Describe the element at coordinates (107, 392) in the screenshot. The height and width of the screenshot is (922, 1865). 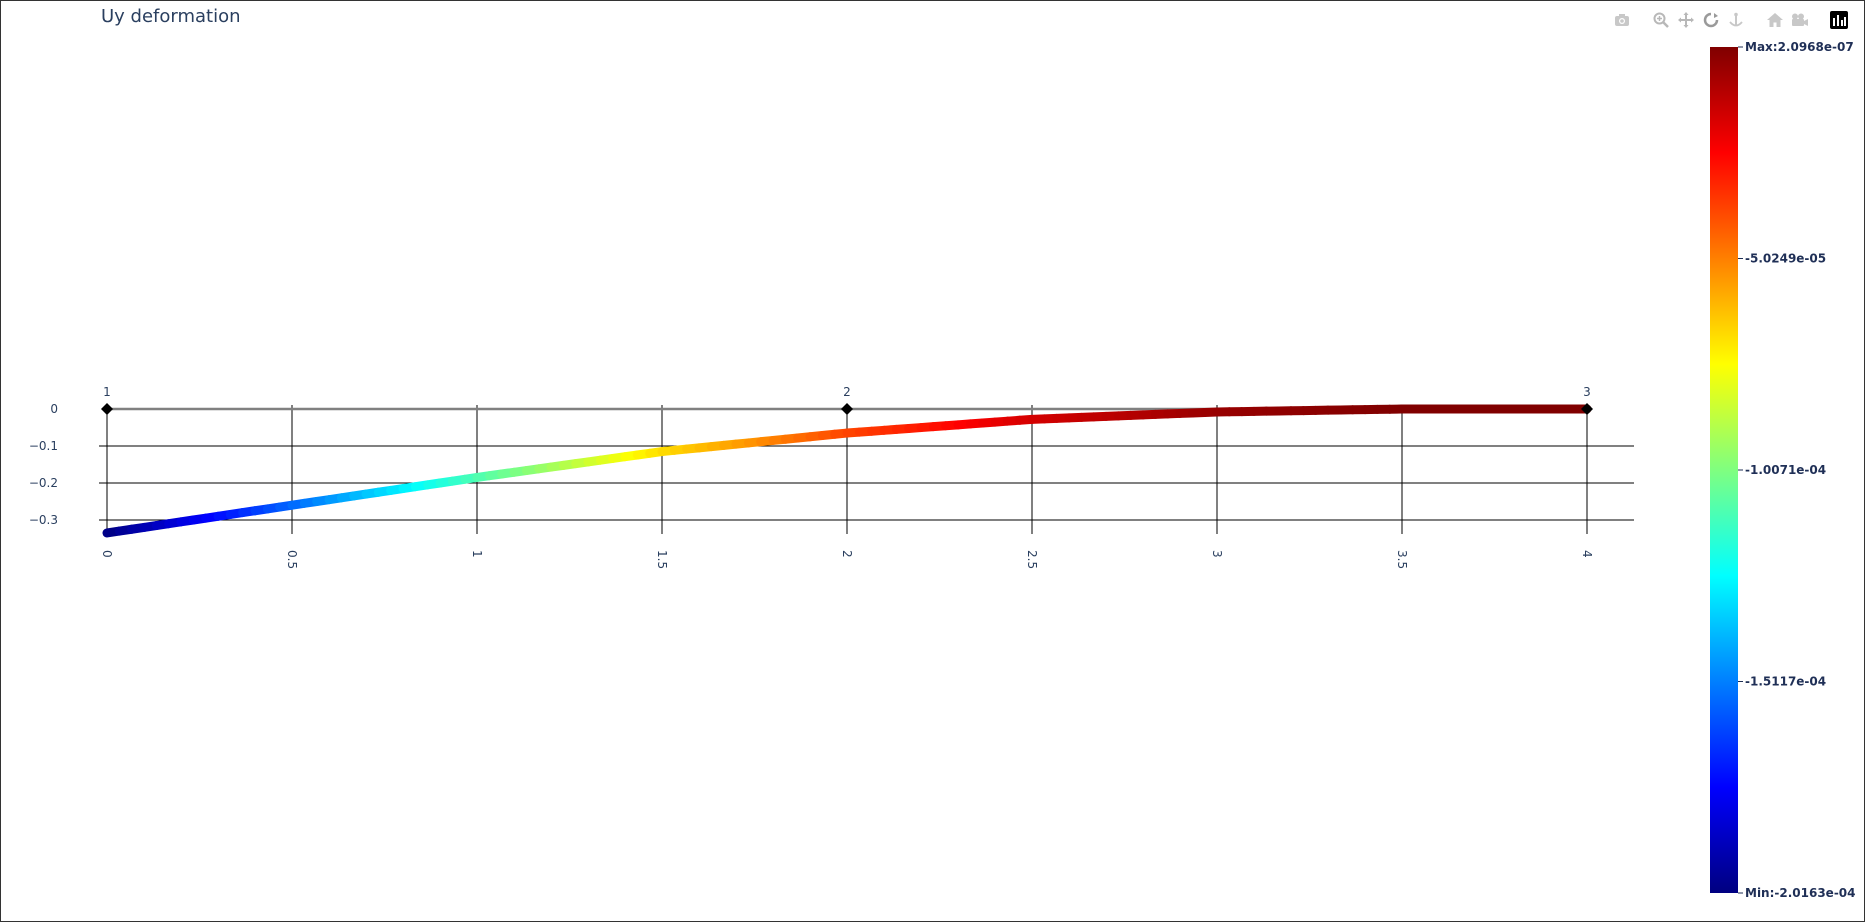
I see `node-label: 1` at that location.